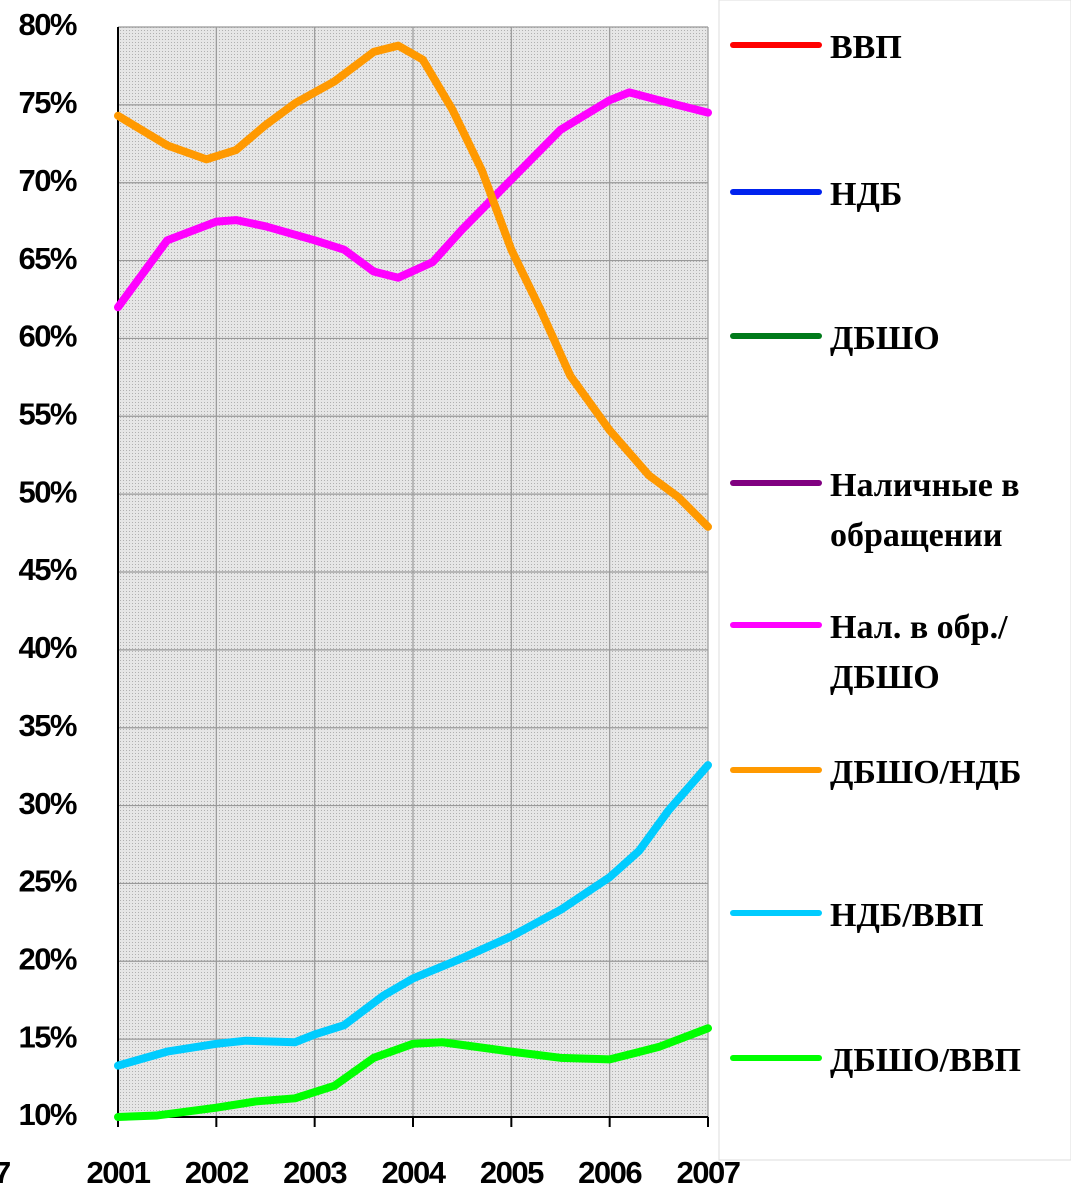 The width and height of the screenshot is (1071, 1195). What do you see at coordinates (926, 772) in the screenshot?
I see `legend-label: ДБШО/НДБ` at bounding box center [926, 772].